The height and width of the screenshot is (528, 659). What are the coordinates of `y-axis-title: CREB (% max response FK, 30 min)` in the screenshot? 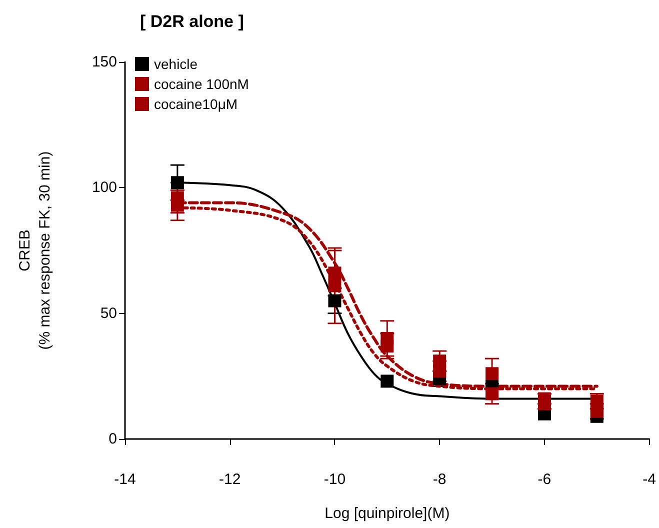 It's located at (35, 250).